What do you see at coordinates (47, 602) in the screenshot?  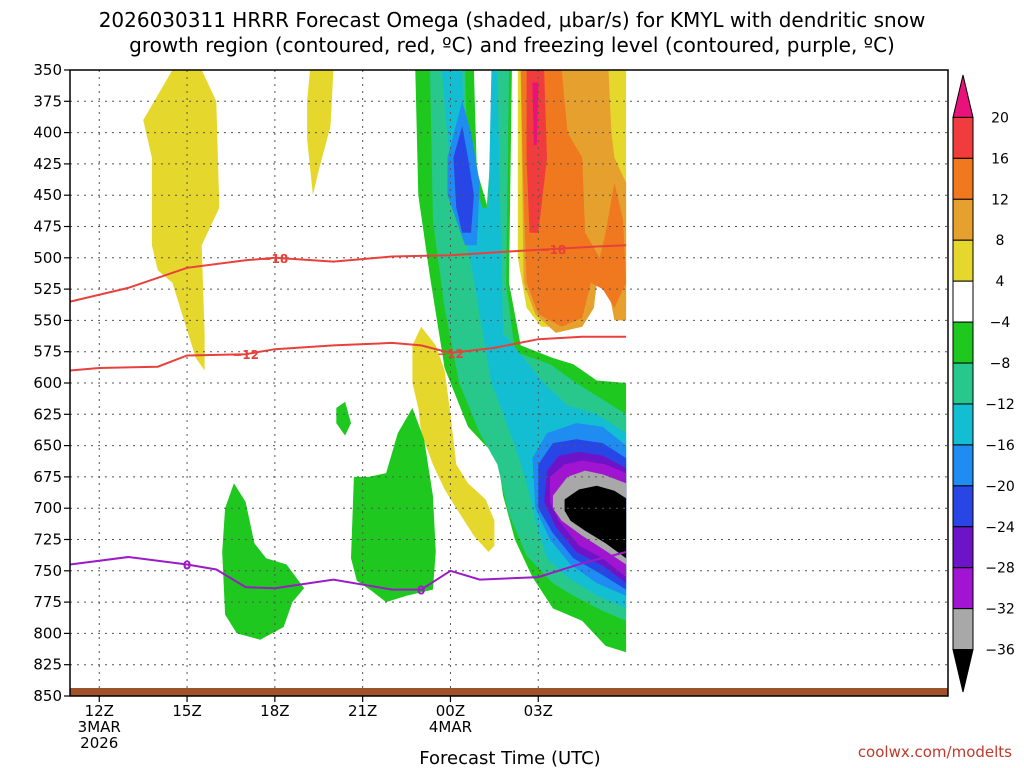 I see `y-tick-label-775: 775` at bounding box center [47, 602].